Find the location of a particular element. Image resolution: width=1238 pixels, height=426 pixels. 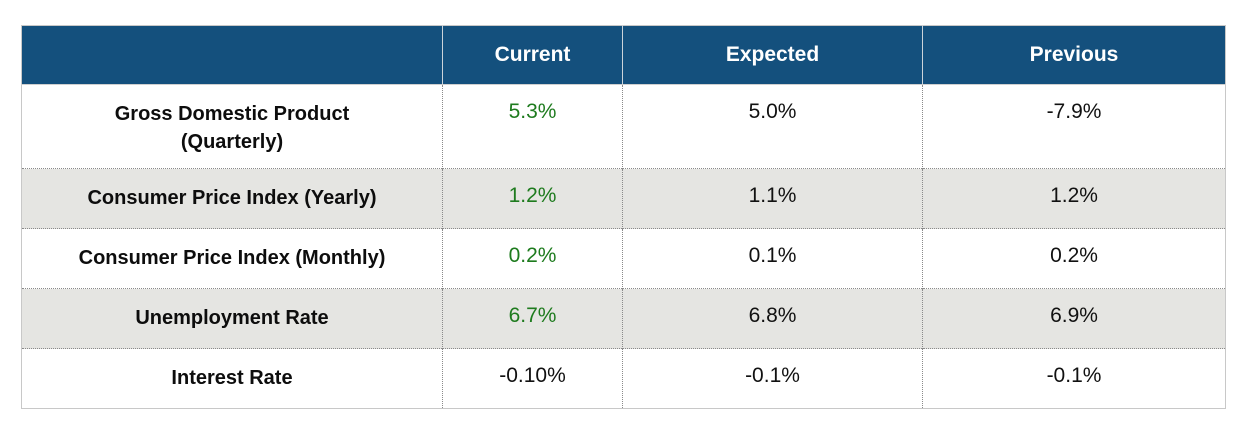

current-value: 5.3% is located at coordinates (532, 126).